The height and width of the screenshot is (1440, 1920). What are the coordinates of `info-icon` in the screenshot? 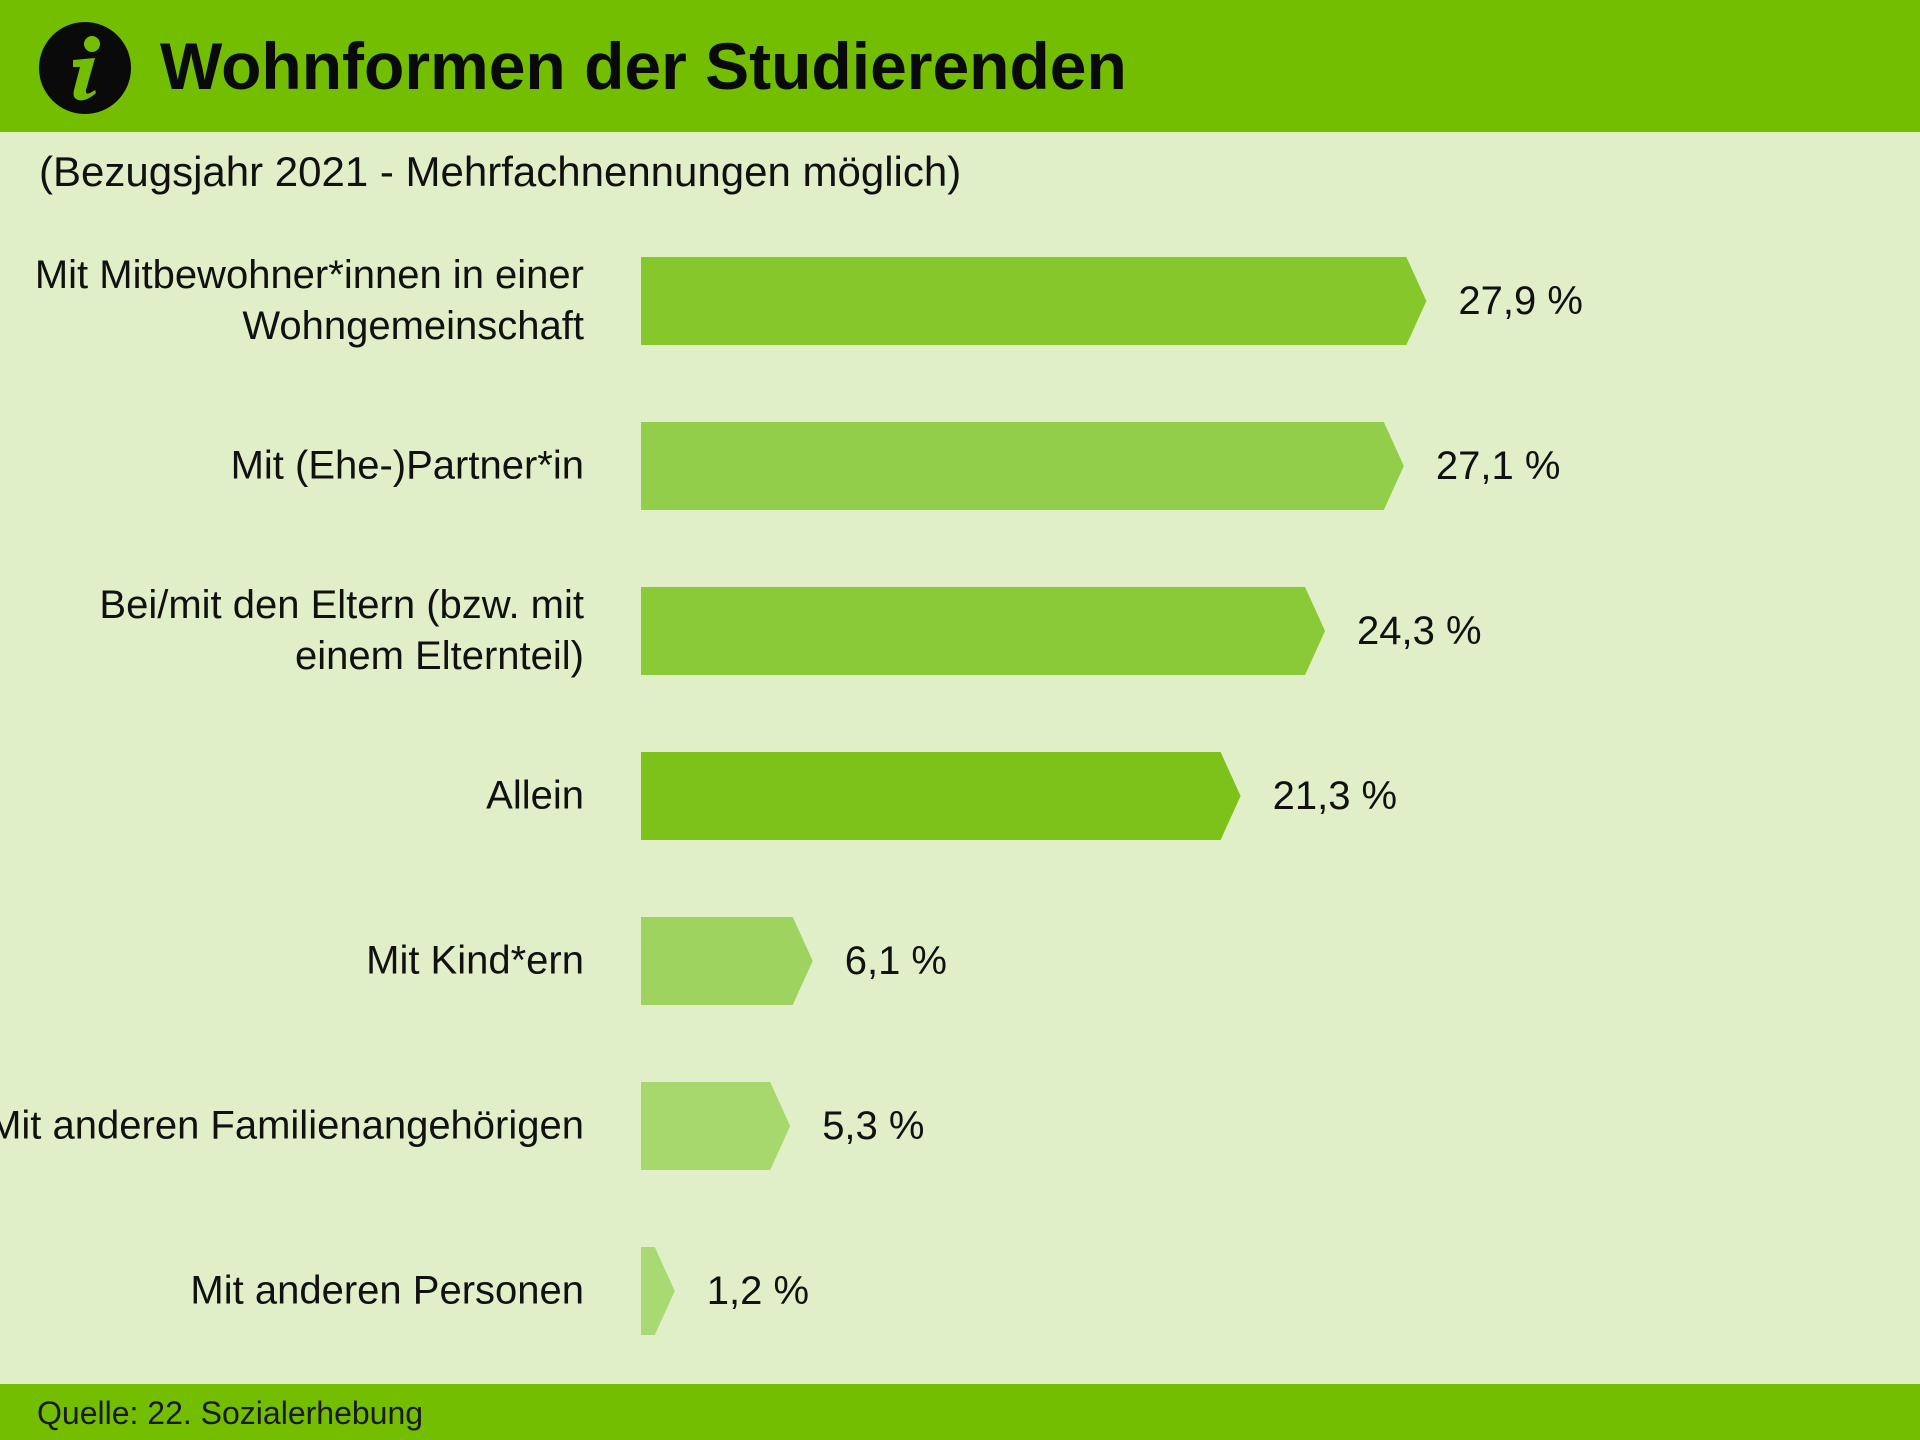 It's located at (85, 68).